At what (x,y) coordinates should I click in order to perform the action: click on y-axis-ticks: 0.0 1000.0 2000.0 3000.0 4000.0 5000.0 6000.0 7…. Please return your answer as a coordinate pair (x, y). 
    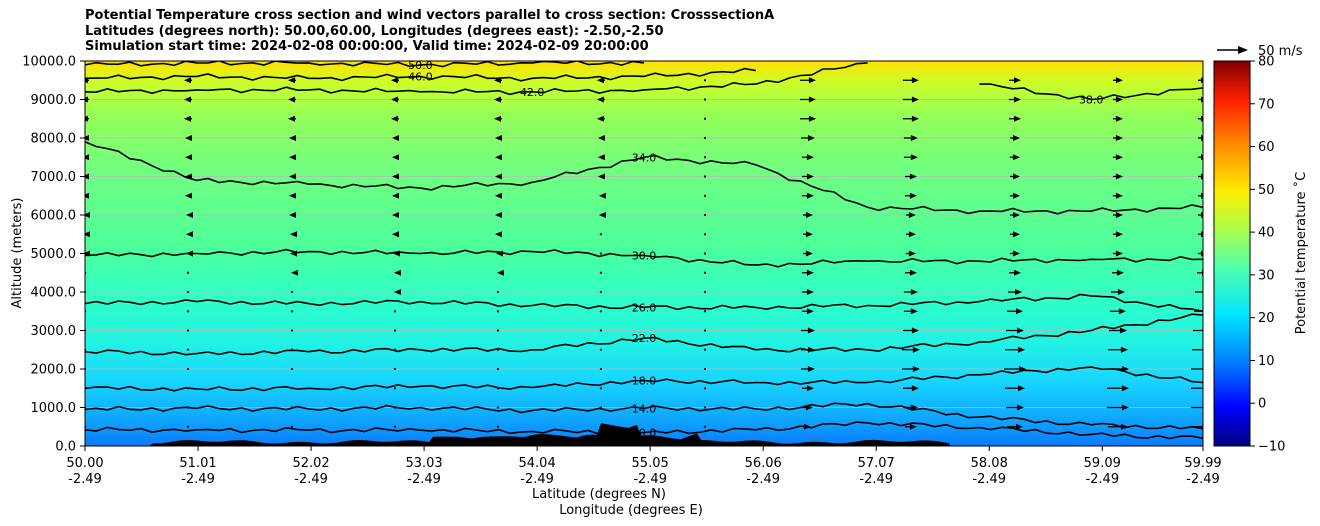
    Looking at the image, I should click on (53, 255).